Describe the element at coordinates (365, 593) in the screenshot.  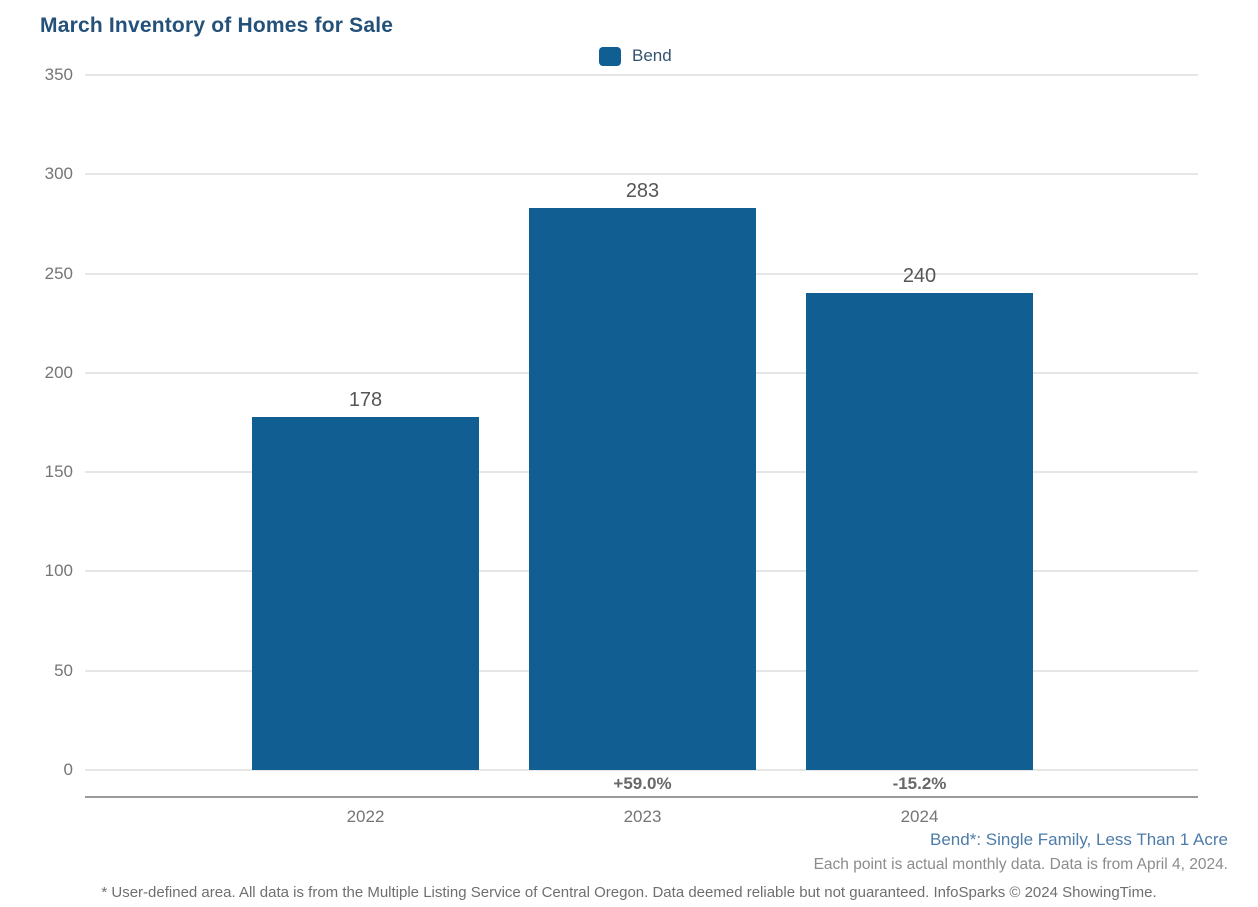
I see `bar-2022` at that location.